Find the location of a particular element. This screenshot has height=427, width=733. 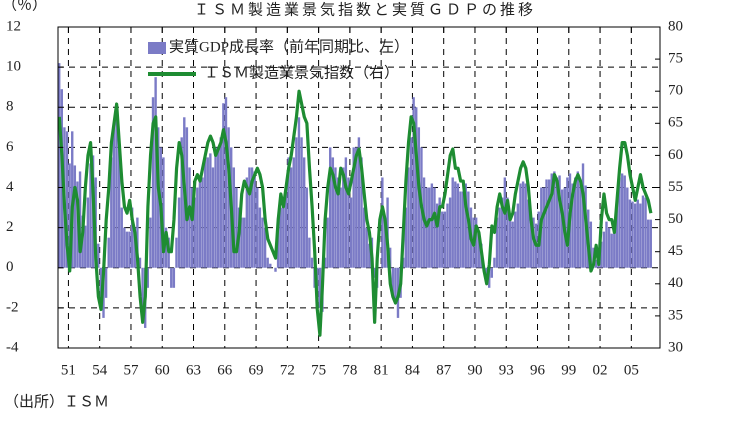

x-tick-label: 02 is located at coordinates (600, 370).